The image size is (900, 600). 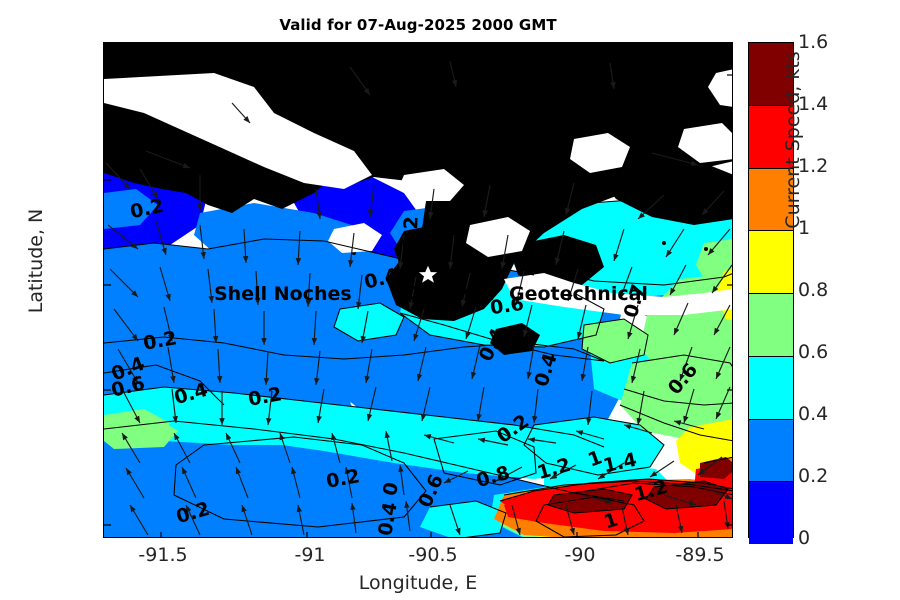 I want to click on colorbar-tick-label: 0, so click(x=804, y=538).